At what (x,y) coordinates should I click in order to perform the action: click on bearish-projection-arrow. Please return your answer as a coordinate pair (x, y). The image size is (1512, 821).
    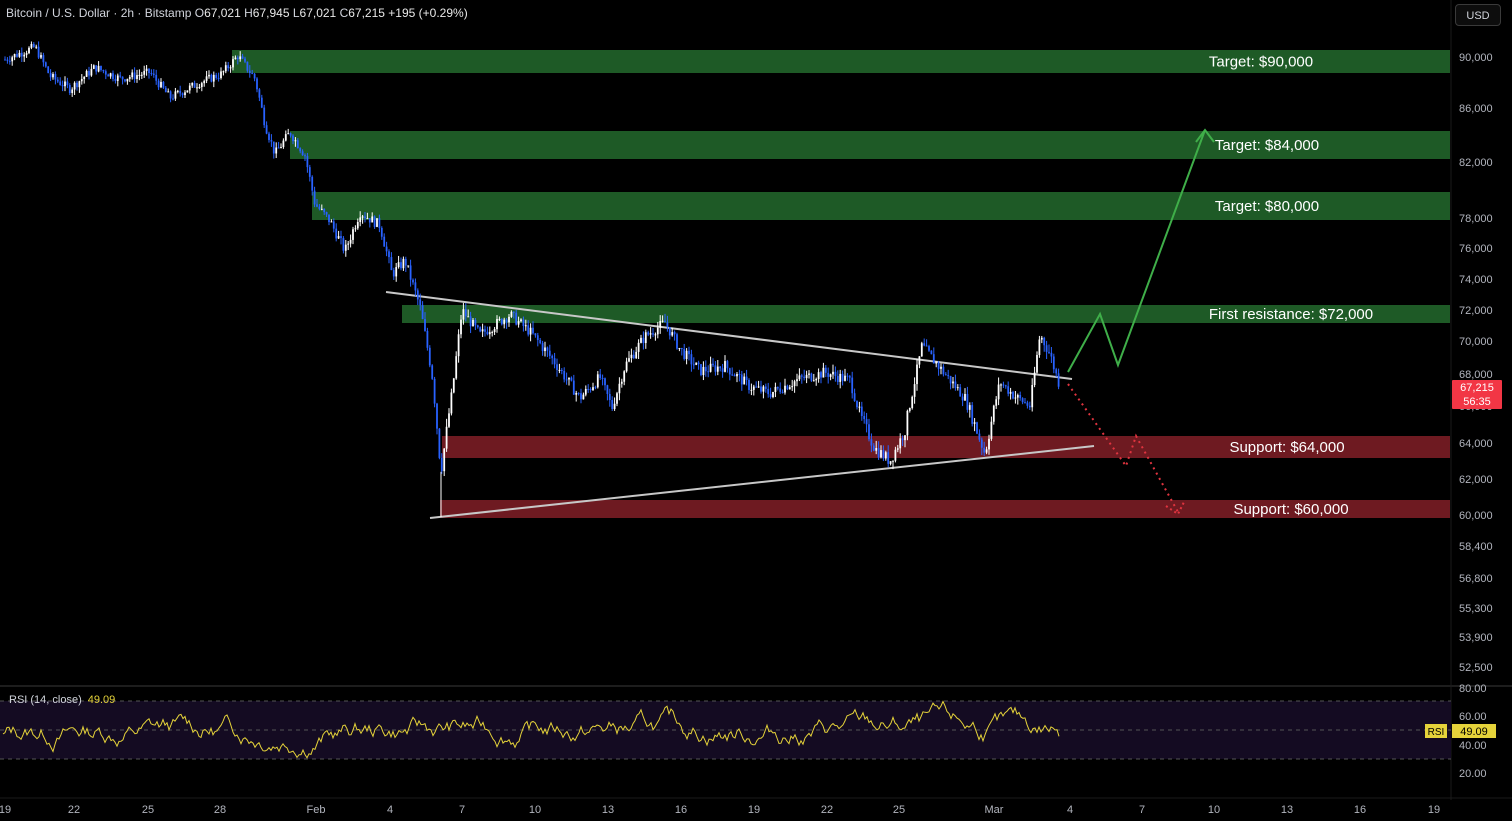
    Looking at the image, I should click on (1123, 448).